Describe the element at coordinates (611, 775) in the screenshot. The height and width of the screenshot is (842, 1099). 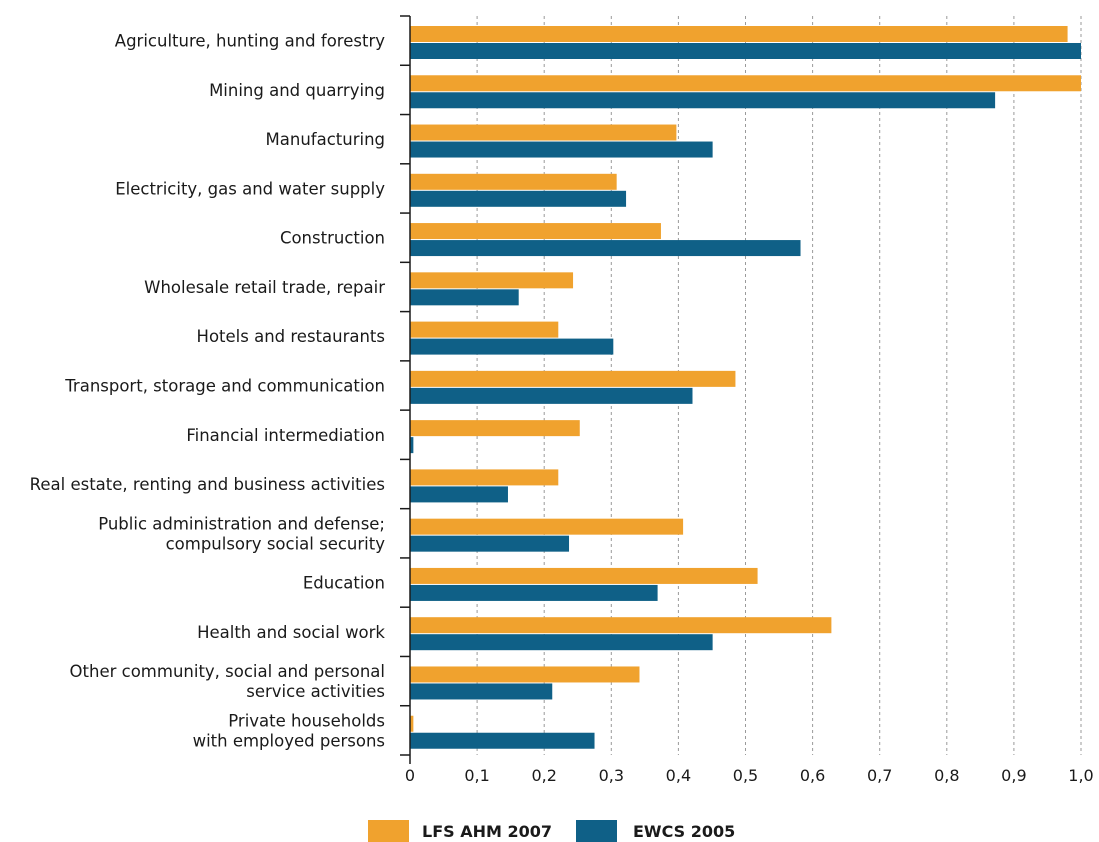
I see `x-tick-label: 0,3` at that location.